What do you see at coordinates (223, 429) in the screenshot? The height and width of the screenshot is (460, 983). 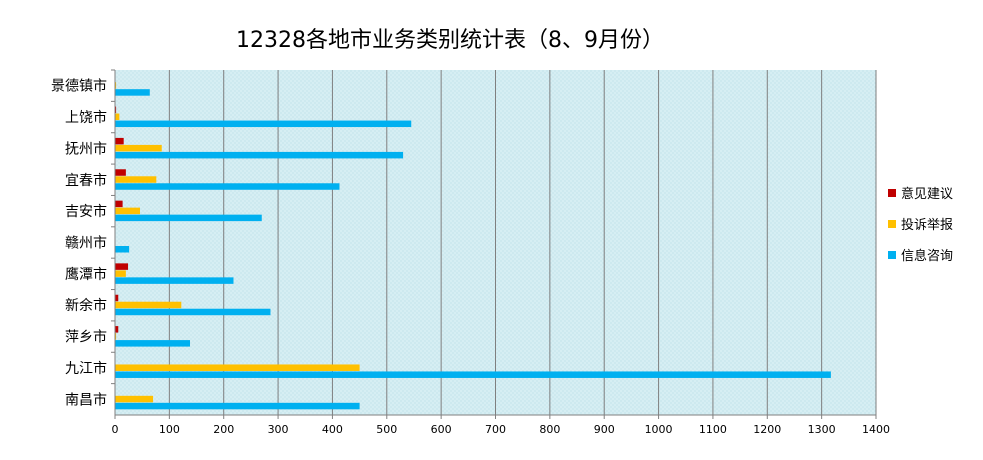 I see `x-tick-label: 200` at bounding box center [223, 429].